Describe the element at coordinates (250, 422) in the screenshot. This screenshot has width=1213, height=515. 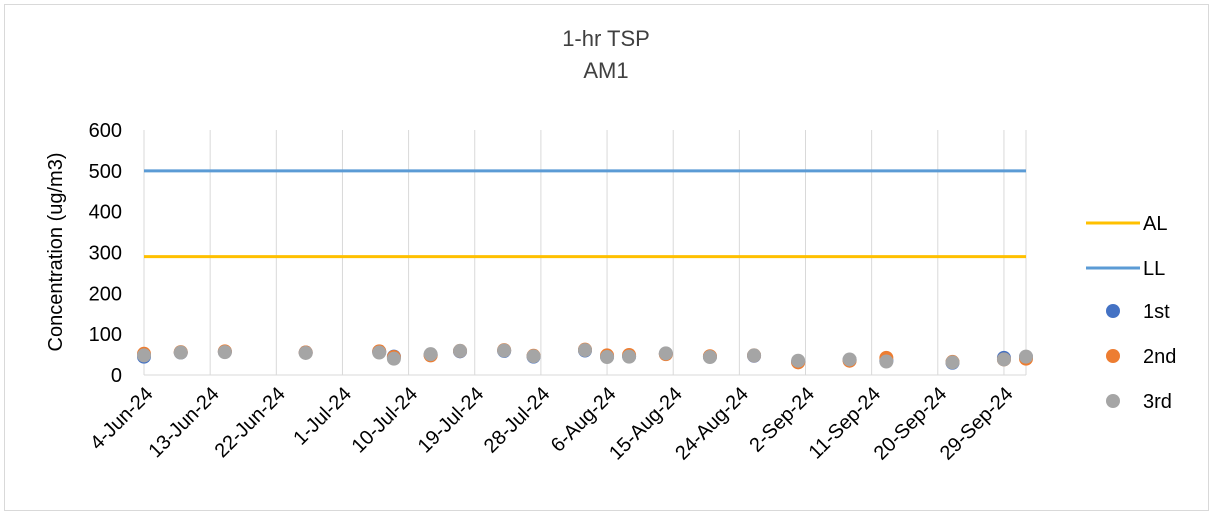
I see `x-tick-label: 22-Jun-24` at that location.